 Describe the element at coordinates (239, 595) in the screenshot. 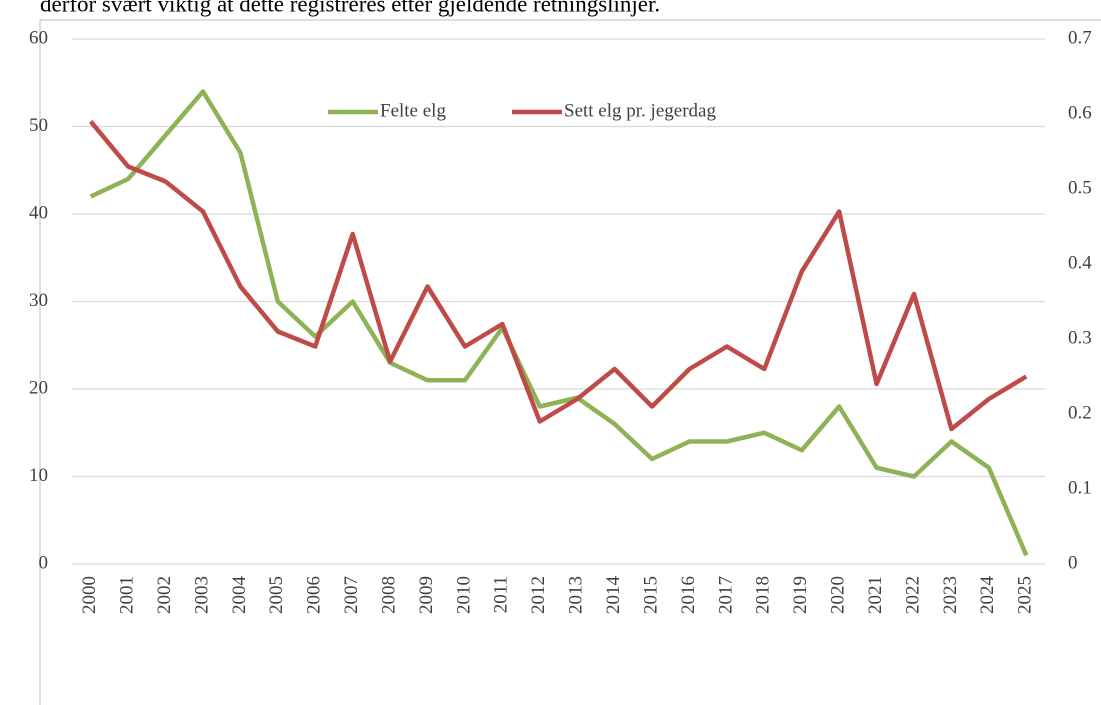

I see `x-tick-label: 2004` at that location.